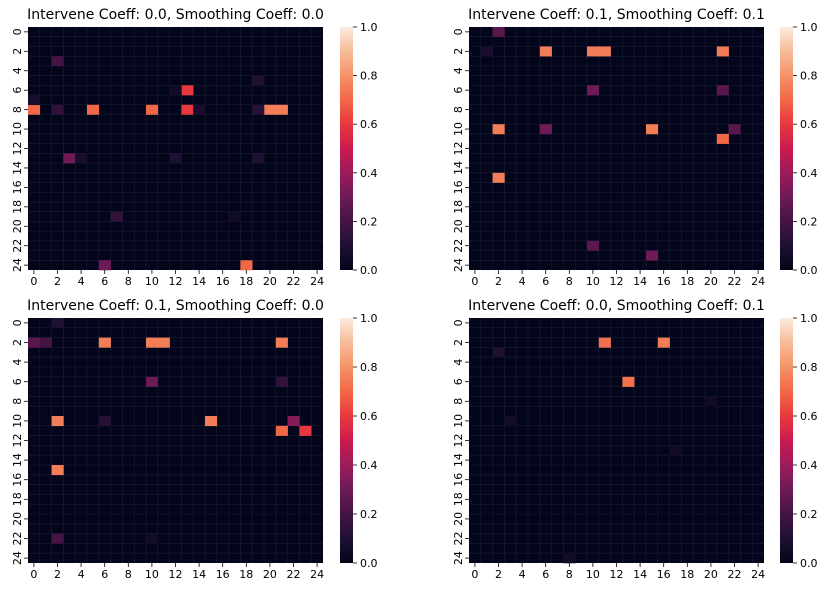 The image size is (830, 591). What do you see at coordinates (522, 281) in the screenshot?
I see `x-tick-label: 4` at bounding box center [522, 281].